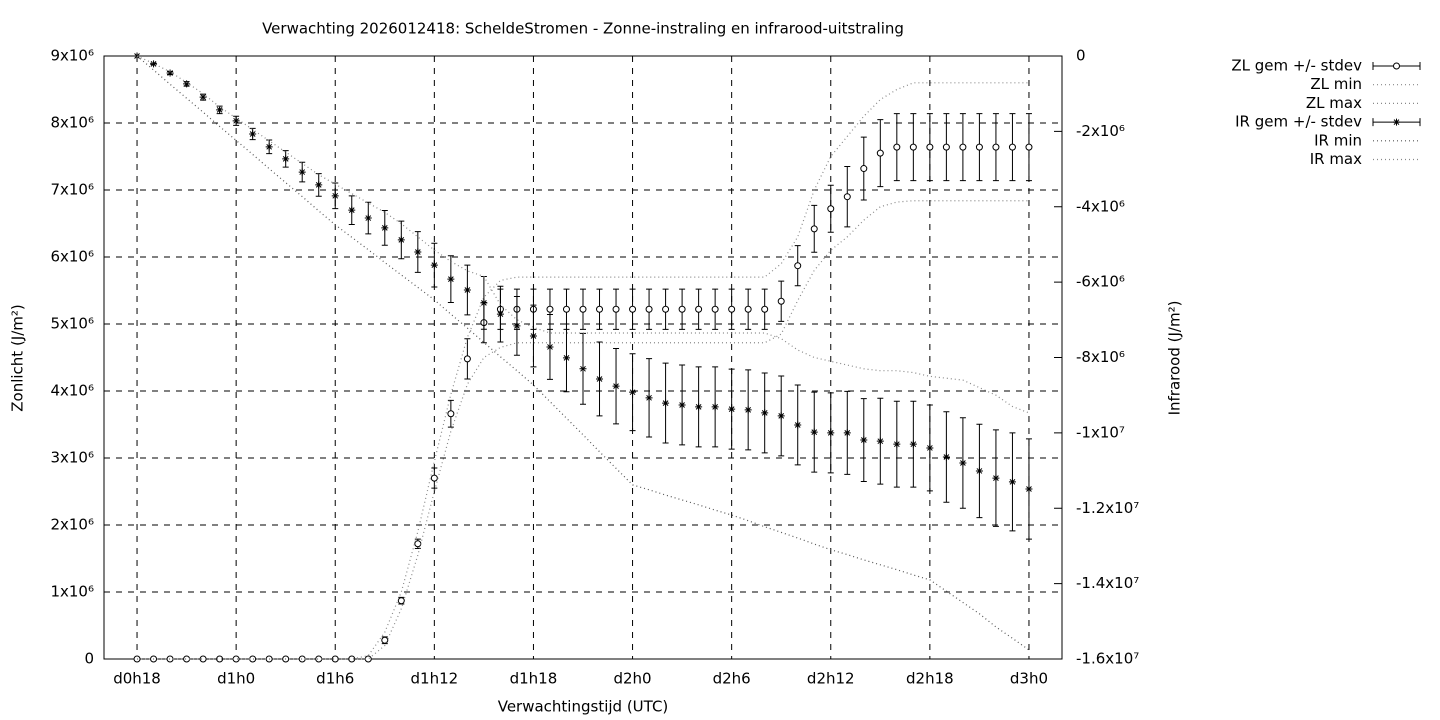  Describe the element at coordinates (1334, 103) in the screenshot. I see `legend-label: ZL max` at that location.